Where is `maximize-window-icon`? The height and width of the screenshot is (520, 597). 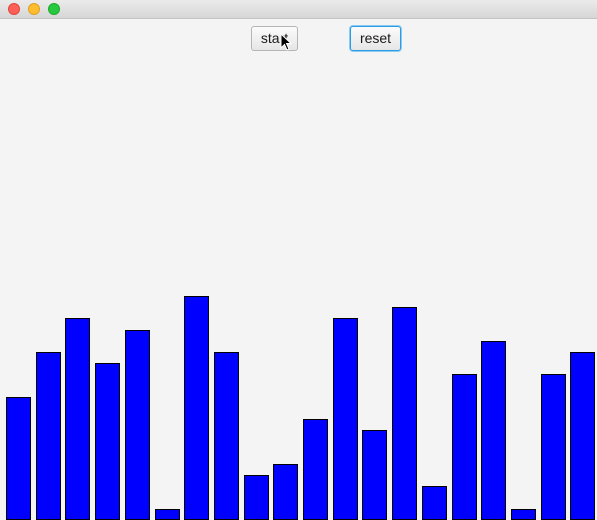 maximize-window-icon is located at coordinates (54, 9).